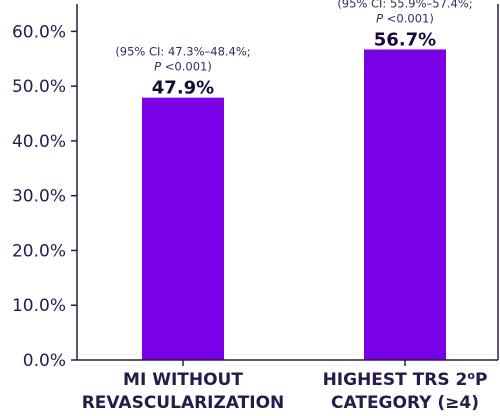 The image size is (500, 416). Describe the element at coordinates (471, 375) in the screenshot. I see `category-superscript: o` at that location.